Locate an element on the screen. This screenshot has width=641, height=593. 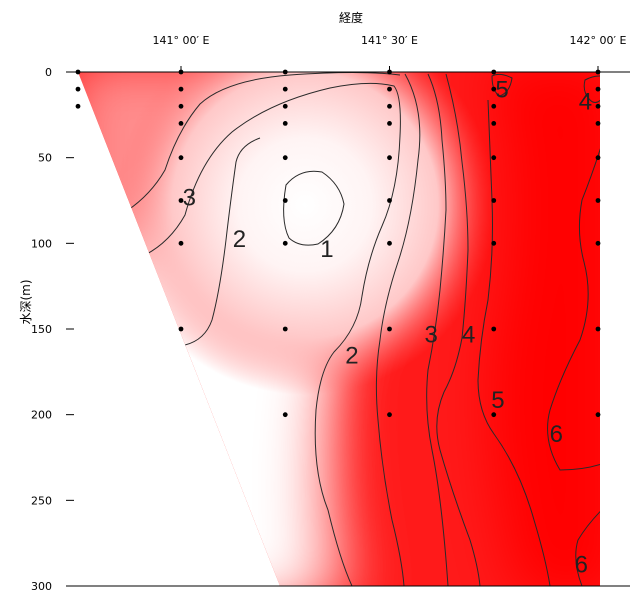
contour-3-a is located at coordinates (398, 329).